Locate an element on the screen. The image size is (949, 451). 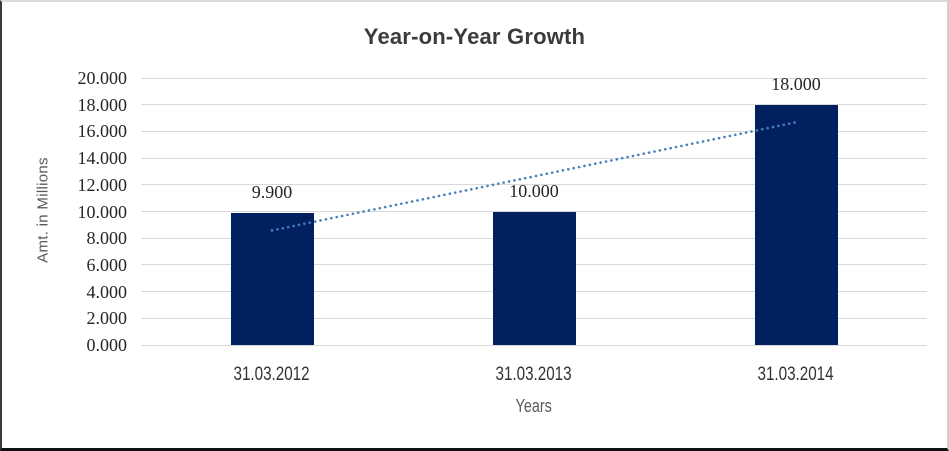
y-tick-label: 20.000 is located at coordinates (102, 78).